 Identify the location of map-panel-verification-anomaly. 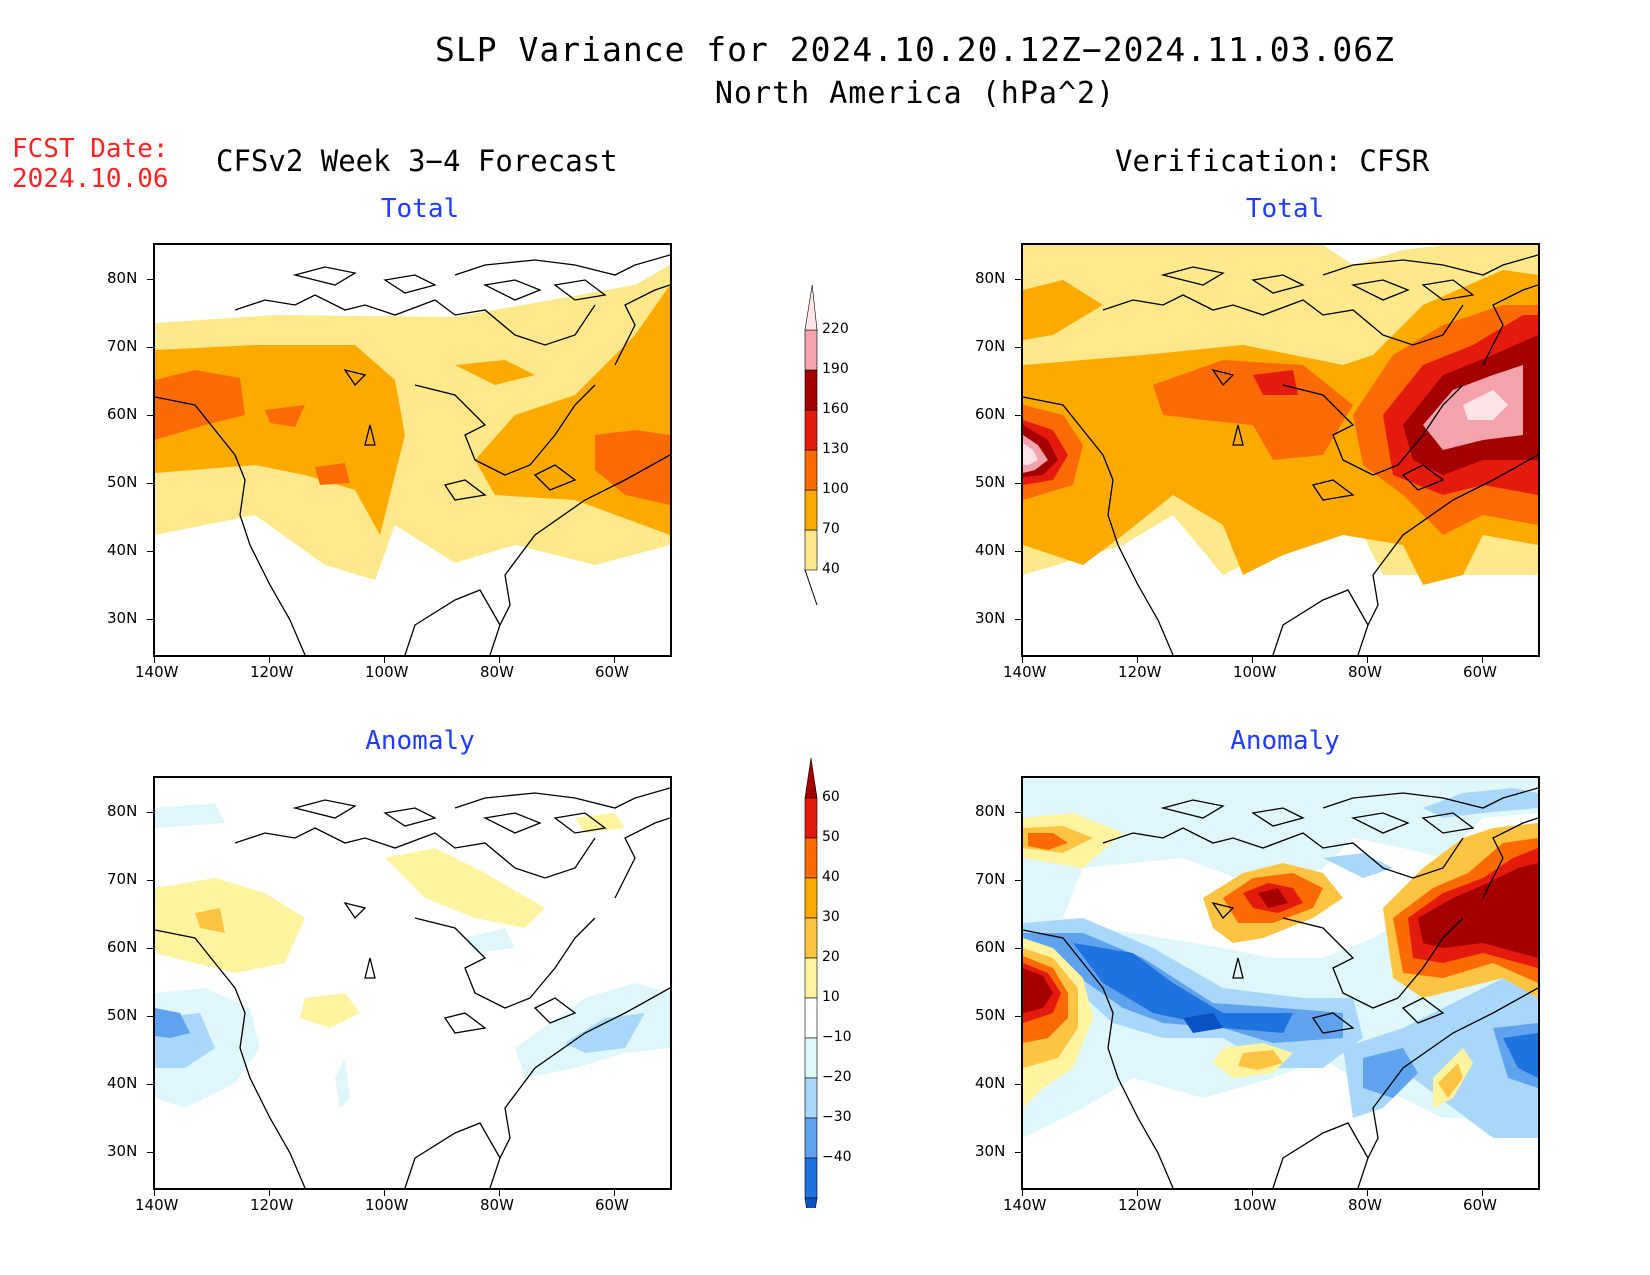
(1280, 983).